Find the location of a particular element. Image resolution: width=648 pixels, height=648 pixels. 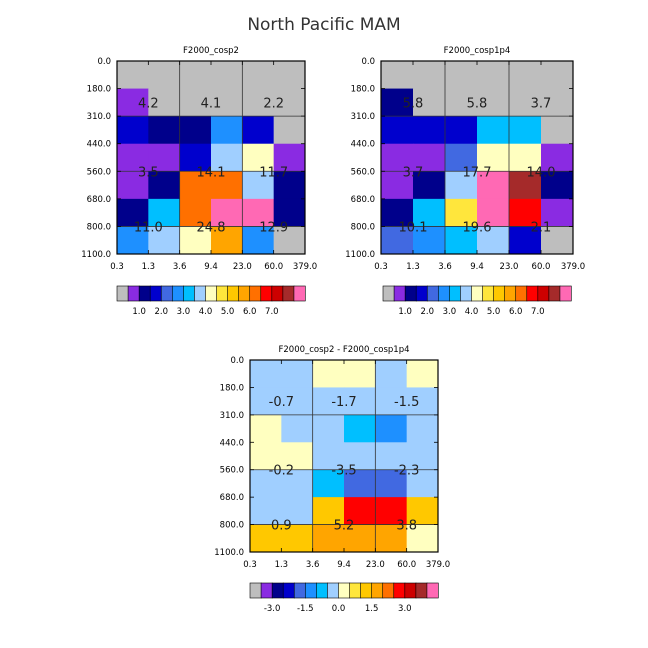

cell-value-label: 24.8 is located at coordinates (211, 227).